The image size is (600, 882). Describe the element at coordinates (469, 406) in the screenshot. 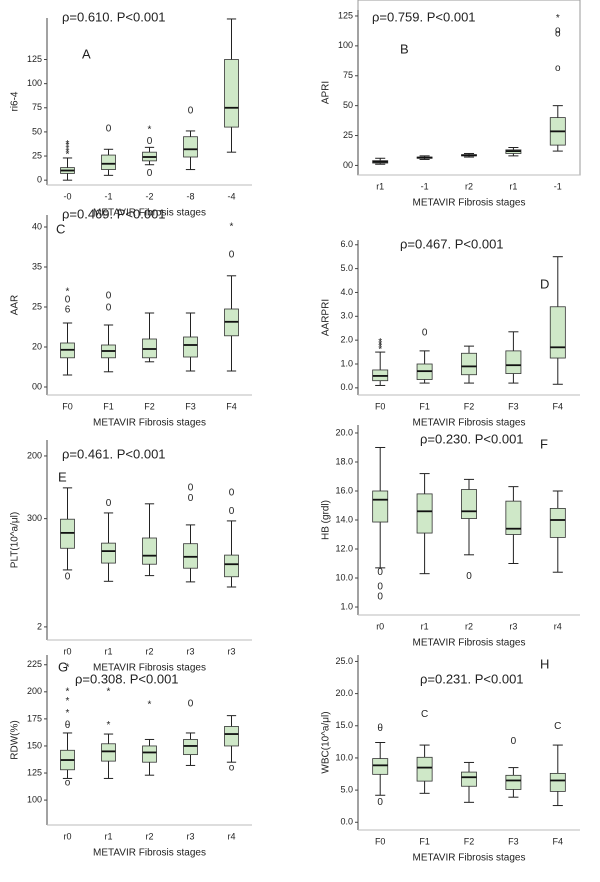

I see `x-tick-label: F2` at that location.